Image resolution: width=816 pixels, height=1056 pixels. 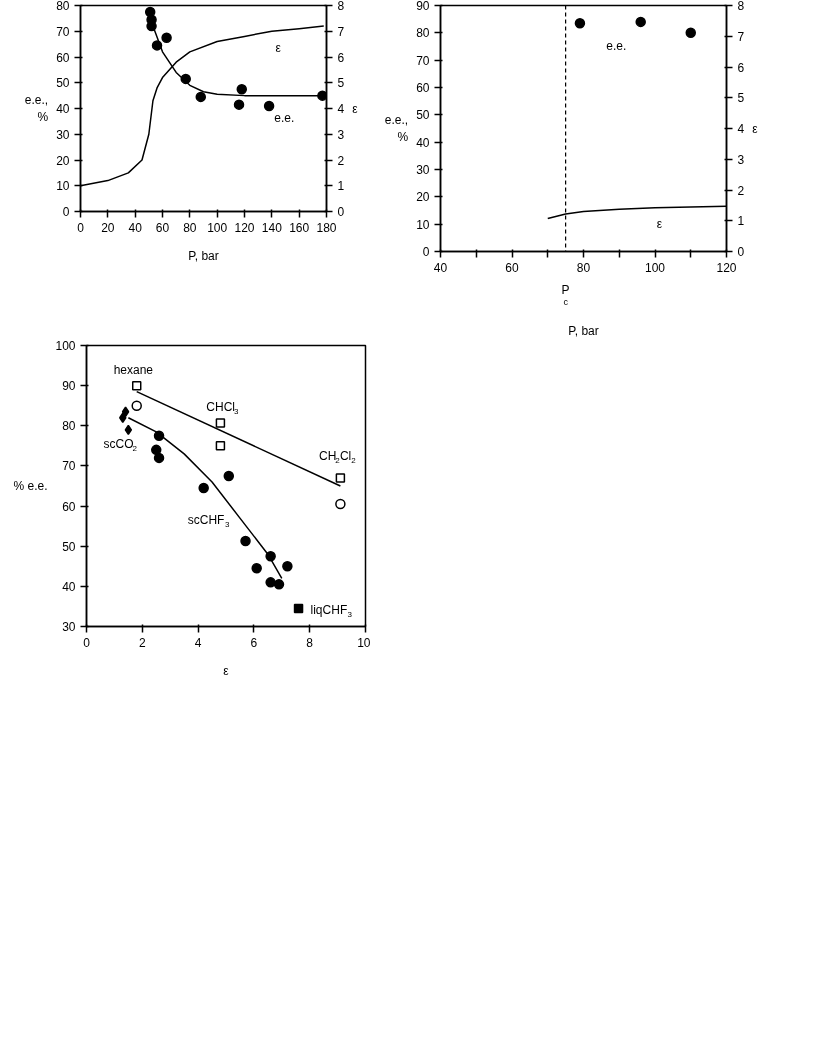 What do you see at coordinates (272, 227) in the screenshot?
I see `x-tick-label: 140` at bounding box center [272, 227].